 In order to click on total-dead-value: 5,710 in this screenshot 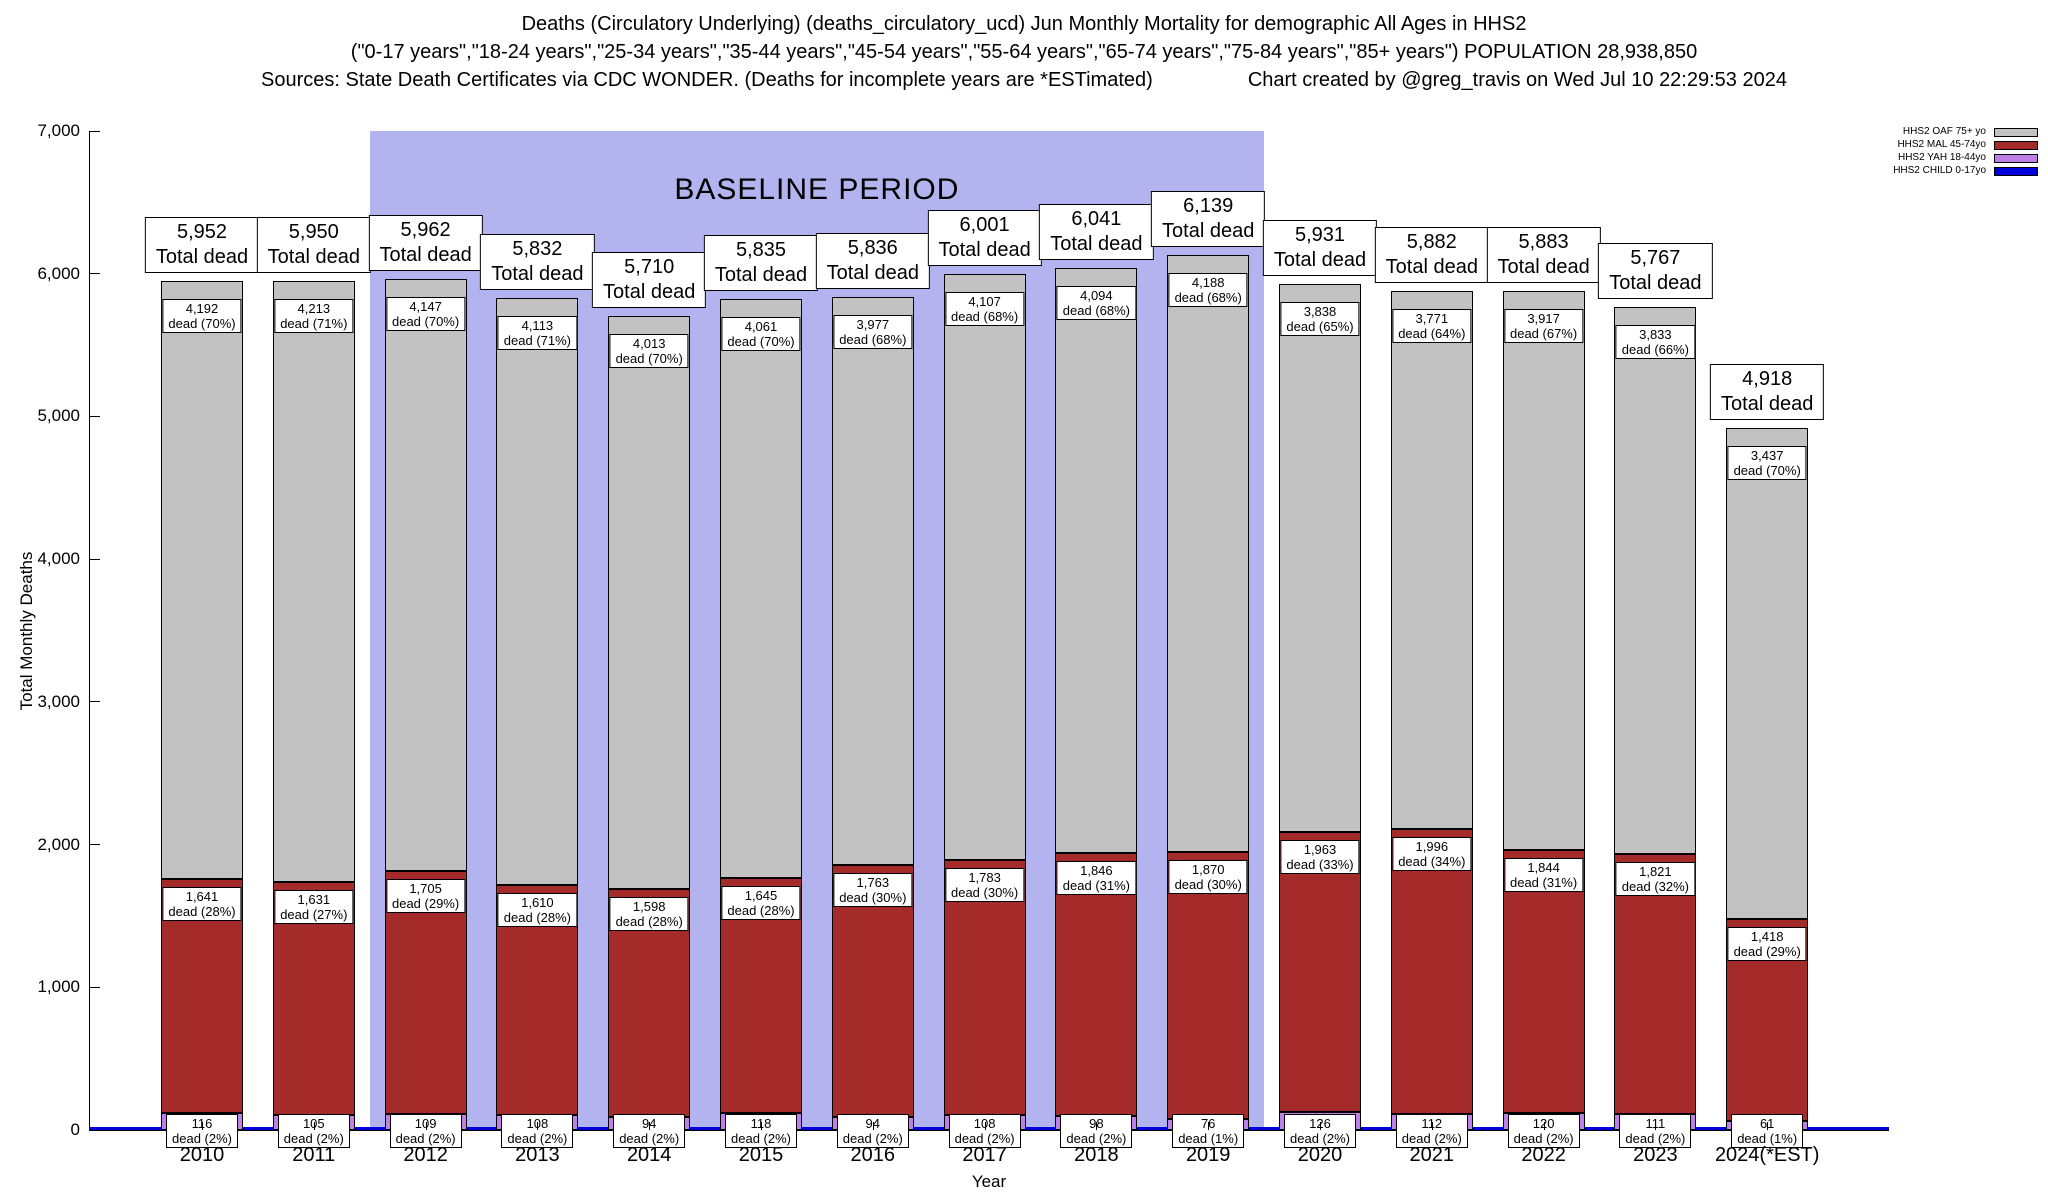, I will do `click(649, 266)`.